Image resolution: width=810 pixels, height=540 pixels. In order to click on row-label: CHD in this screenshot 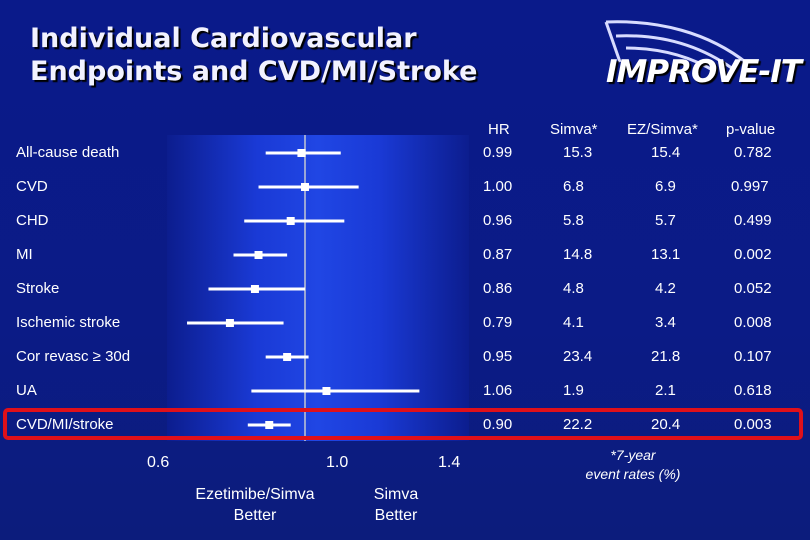, I will do `click(32, 220)`.